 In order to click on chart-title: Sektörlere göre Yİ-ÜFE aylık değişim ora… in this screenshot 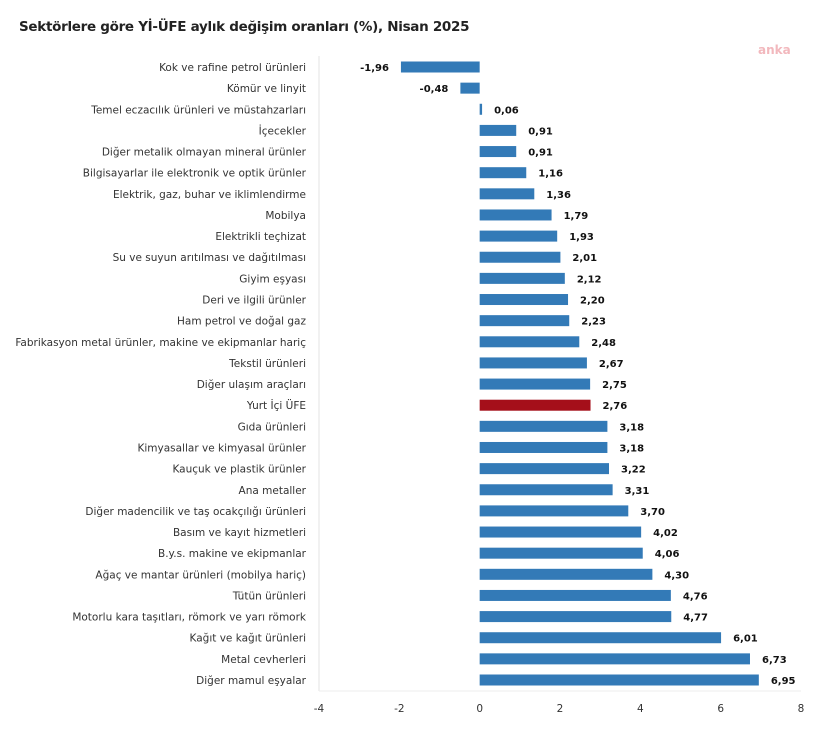, I will do `click(244, 27)`.